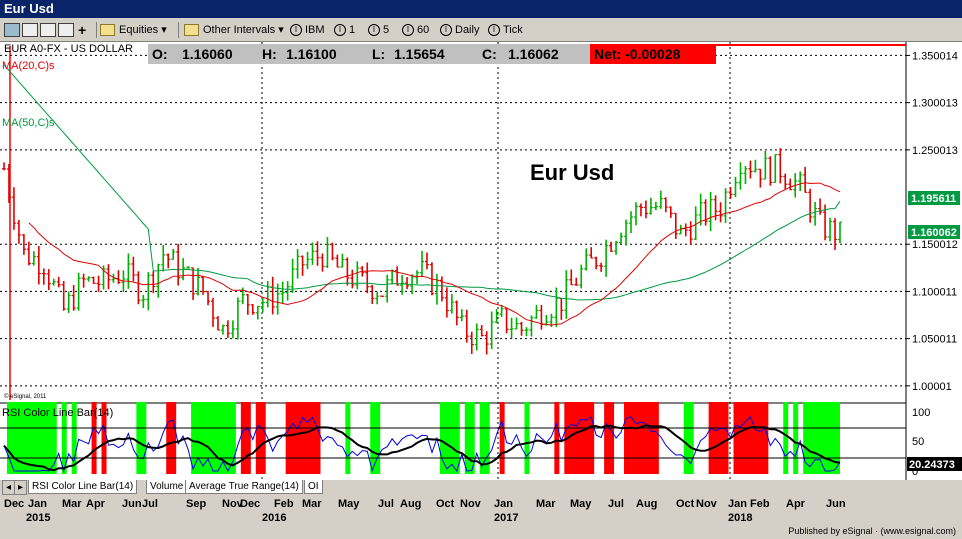 The height and width of the screenshot is (539, 962). What do you see at coordinates (25, 396) in the screenshot?
I see `copyright-label: © eSignal, 2011` at bounding box center [25, 396].